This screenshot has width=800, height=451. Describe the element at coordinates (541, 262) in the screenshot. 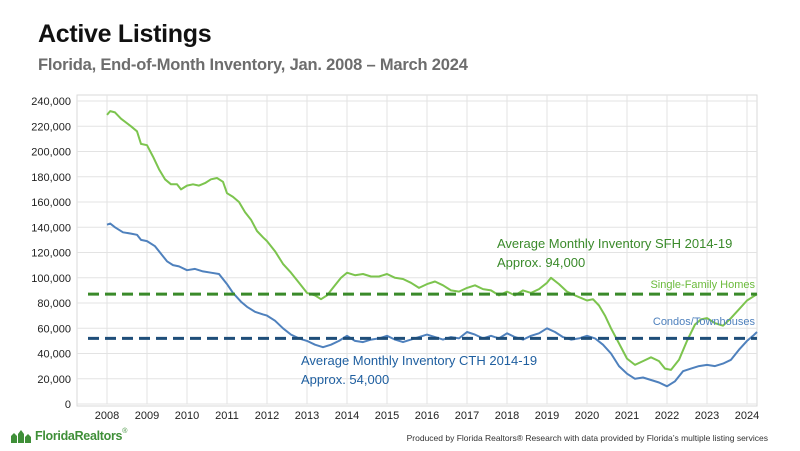

I see `sfh-average-value: Approx. 94,000` at that location.